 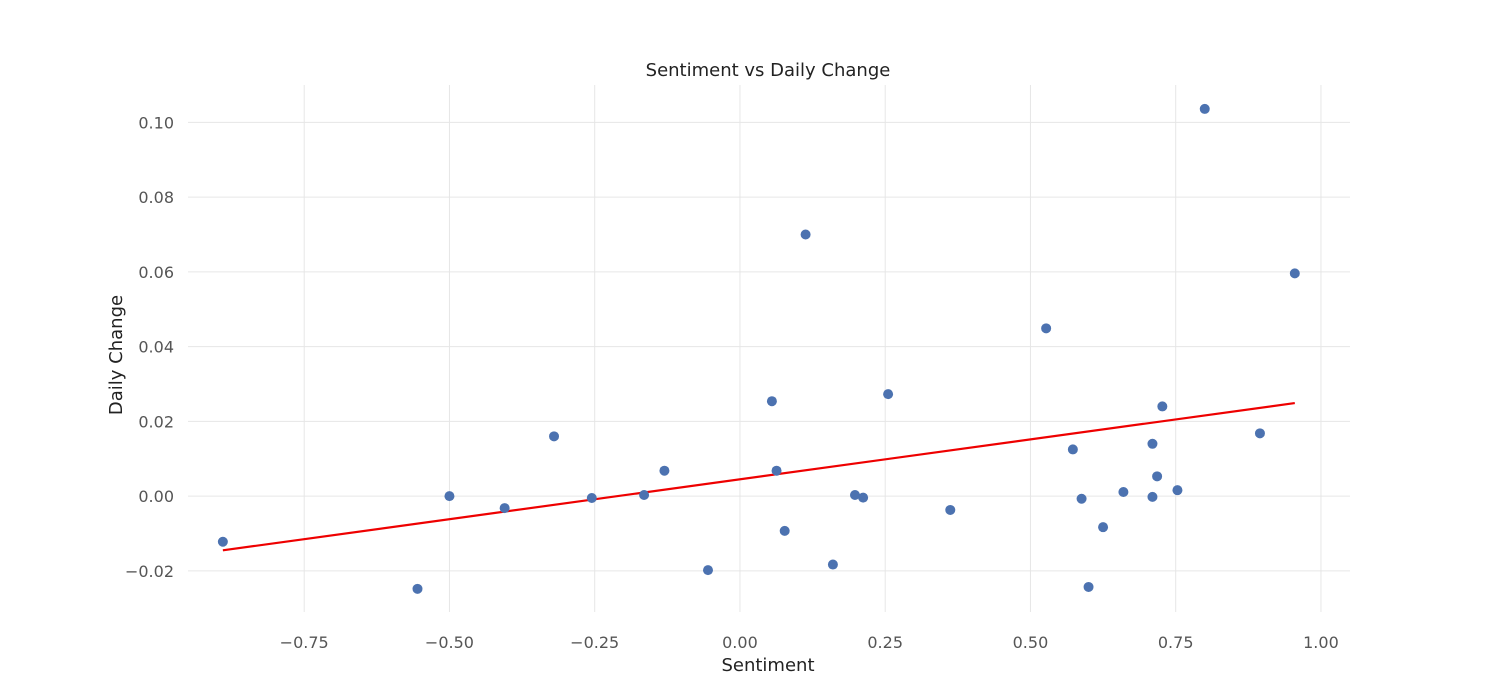 I want to click on x-axis-title: Sentiment, so click(x=767, y=665).